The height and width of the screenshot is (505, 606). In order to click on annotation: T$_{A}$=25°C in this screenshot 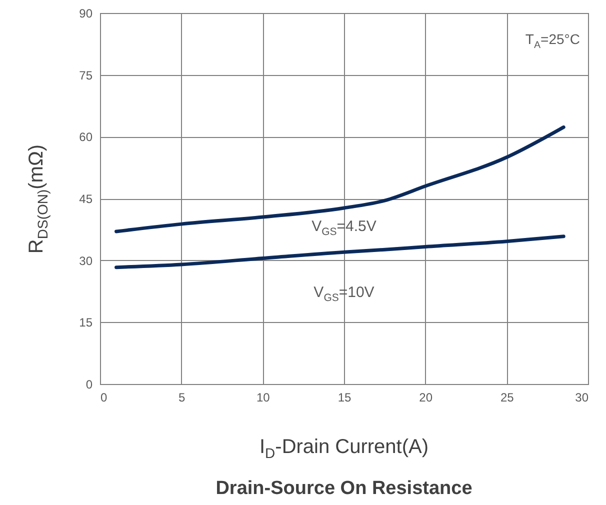, I will do `click(552, 41)`.